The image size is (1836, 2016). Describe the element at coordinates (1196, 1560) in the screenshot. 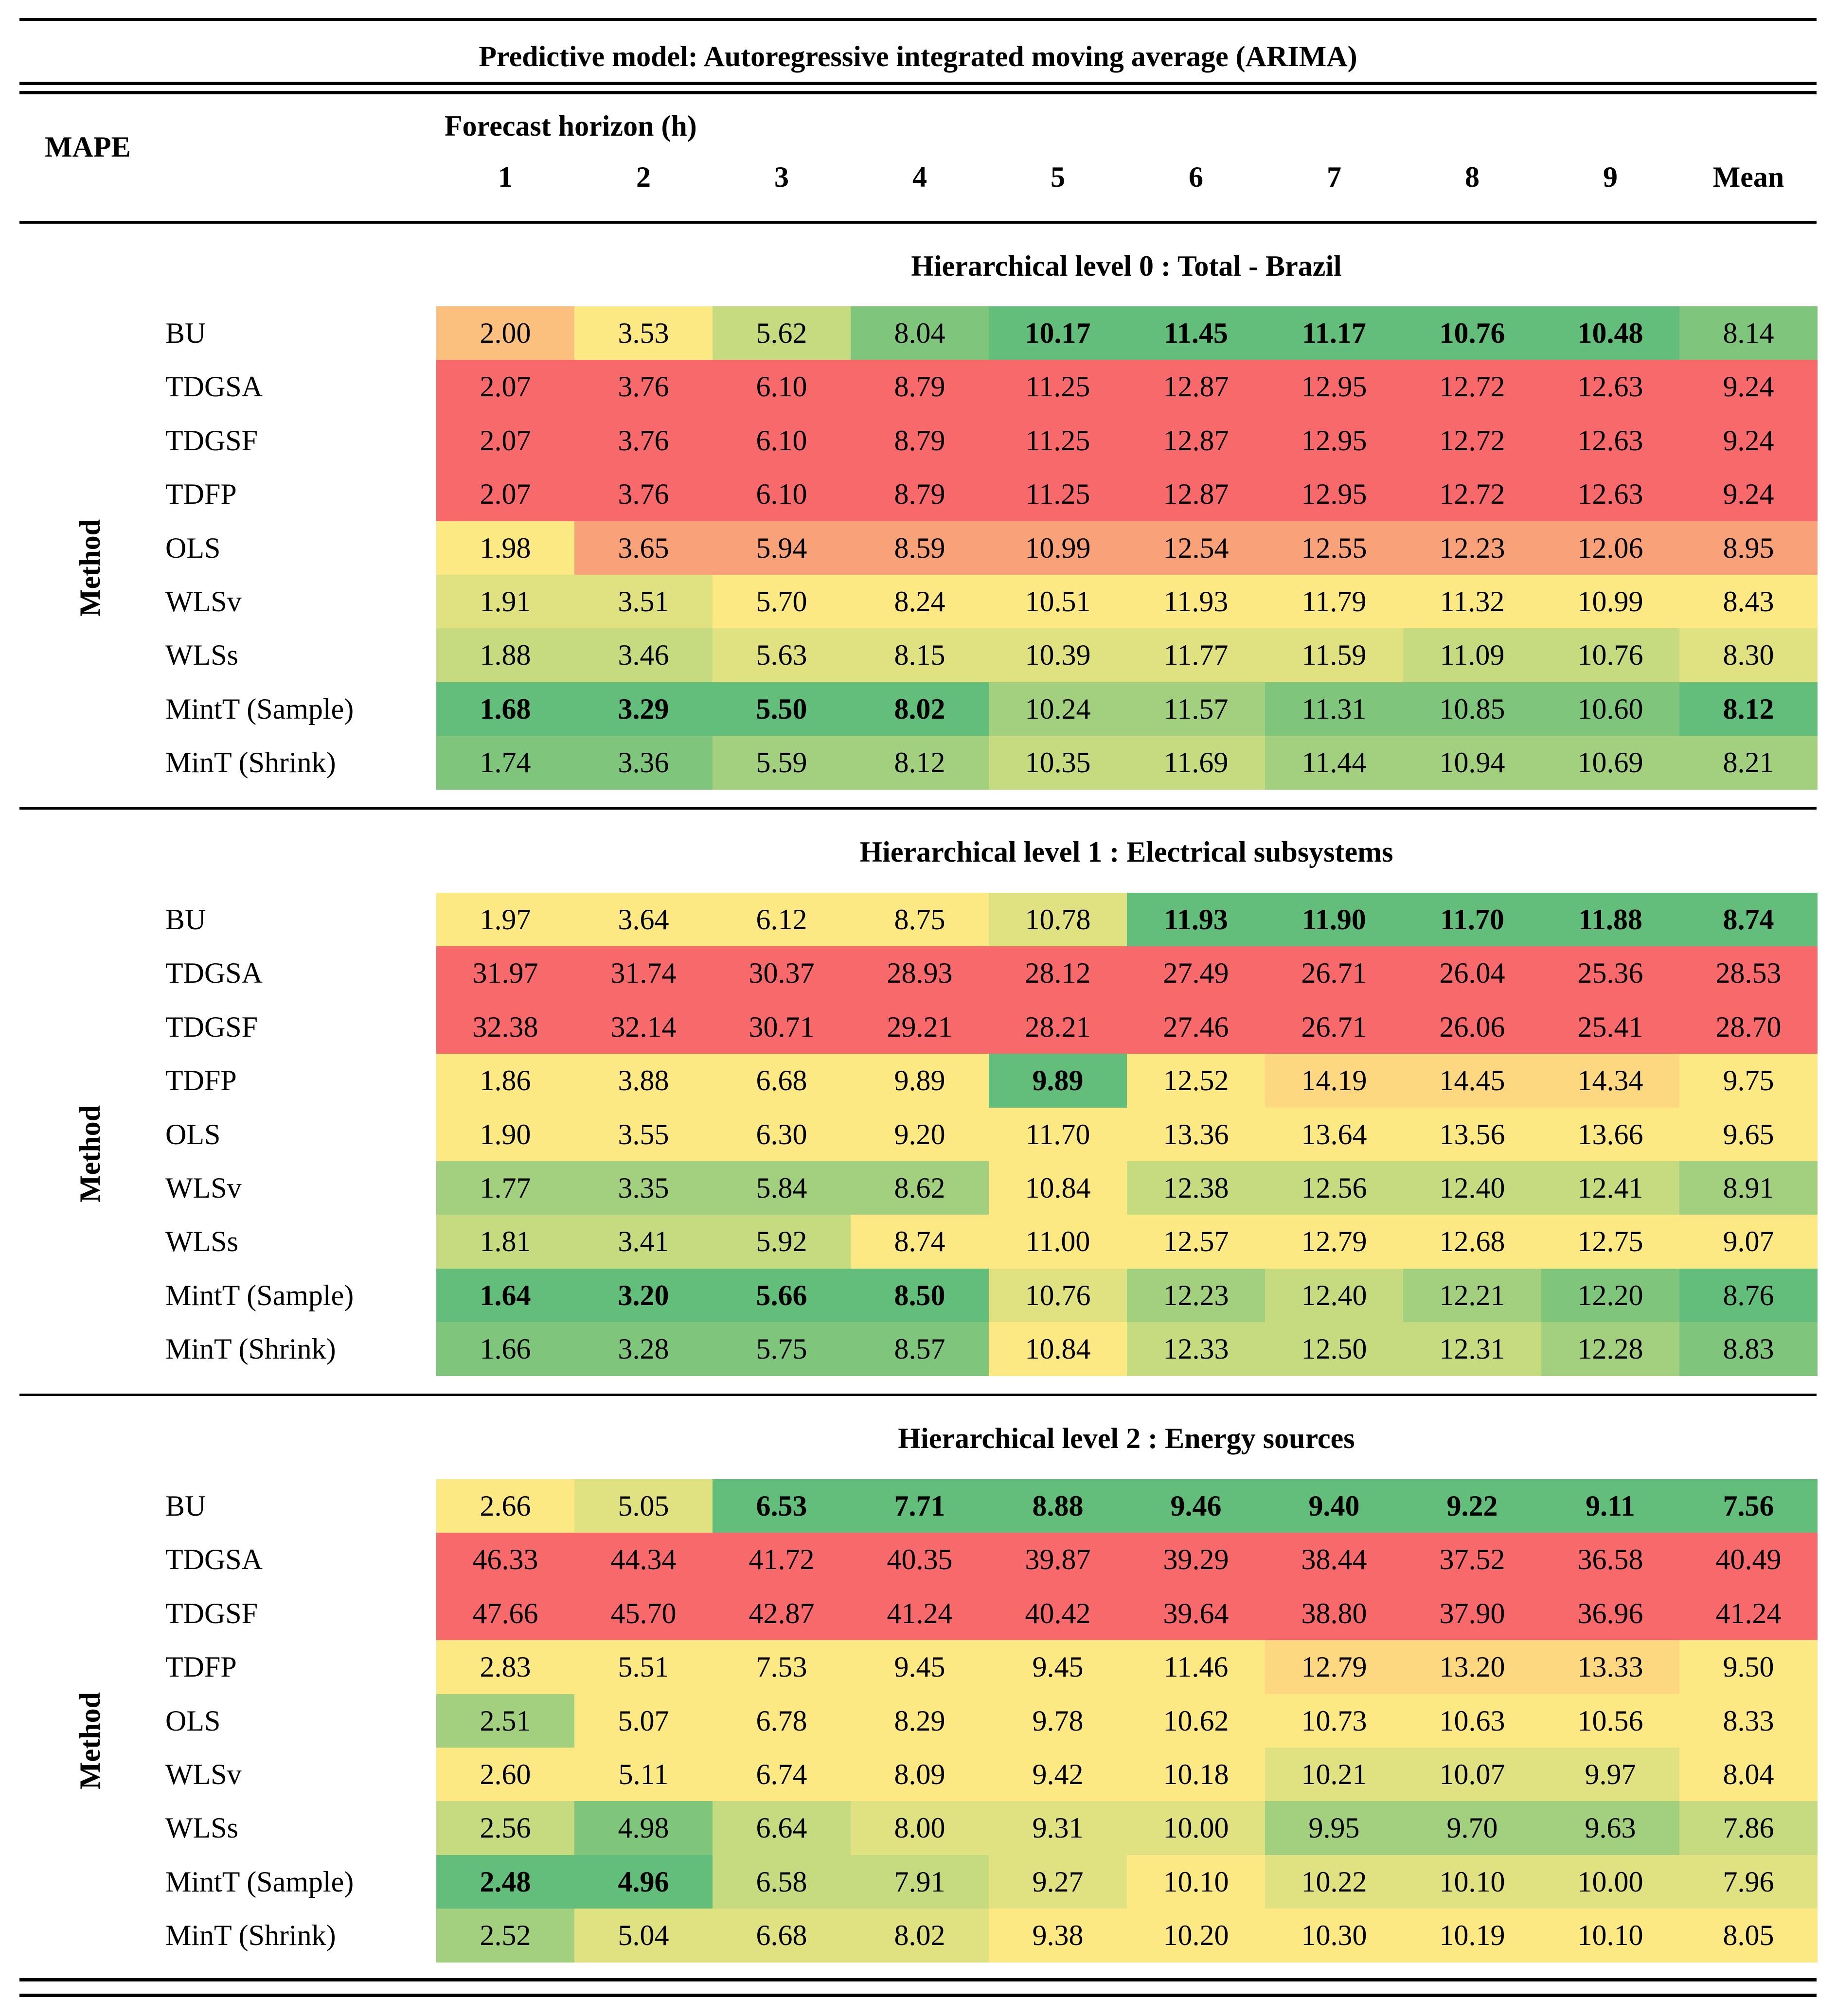

I see `table-cell: 39.29` at that location.